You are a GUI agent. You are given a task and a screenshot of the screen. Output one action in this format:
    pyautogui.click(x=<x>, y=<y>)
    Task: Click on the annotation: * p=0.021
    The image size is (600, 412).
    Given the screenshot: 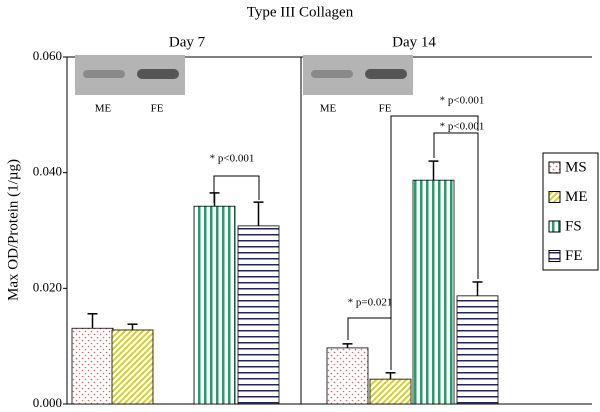 What is the action you would take?
    pyautogui.click(x=370, y=303)
    